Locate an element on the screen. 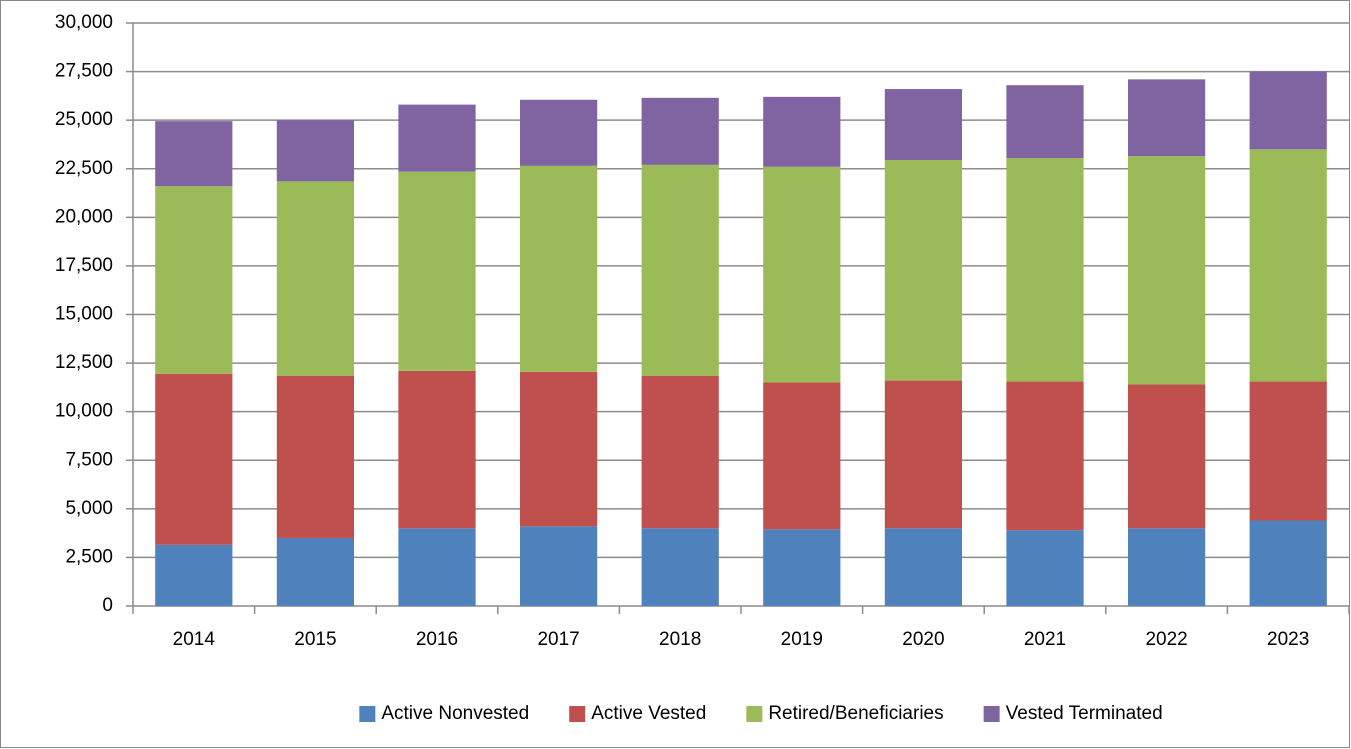 The height and width of the screenshot is (749, 1351). y-tick-label: 5,000 is located at coordinates (89, 508).